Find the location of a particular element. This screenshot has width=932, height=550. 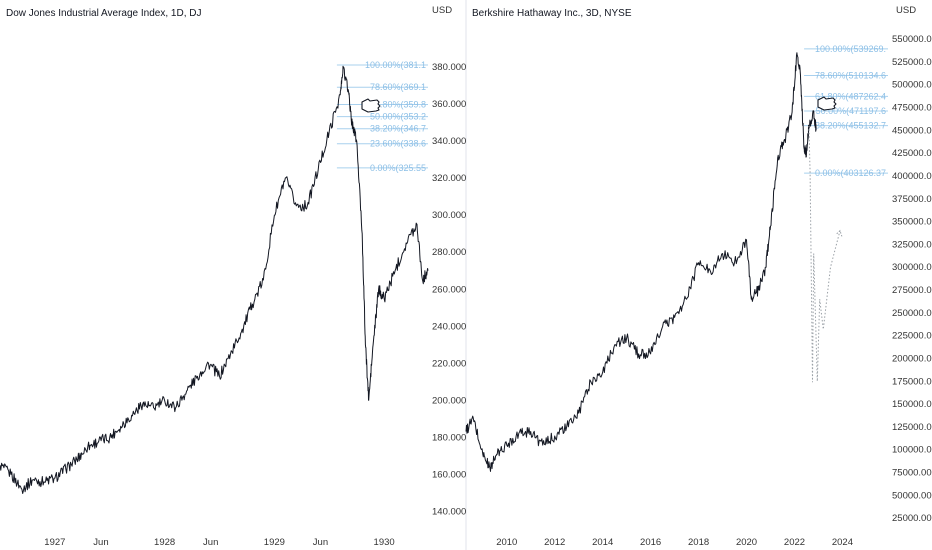

y-tick-label: 160.000 is located at coordinates (449, 474).